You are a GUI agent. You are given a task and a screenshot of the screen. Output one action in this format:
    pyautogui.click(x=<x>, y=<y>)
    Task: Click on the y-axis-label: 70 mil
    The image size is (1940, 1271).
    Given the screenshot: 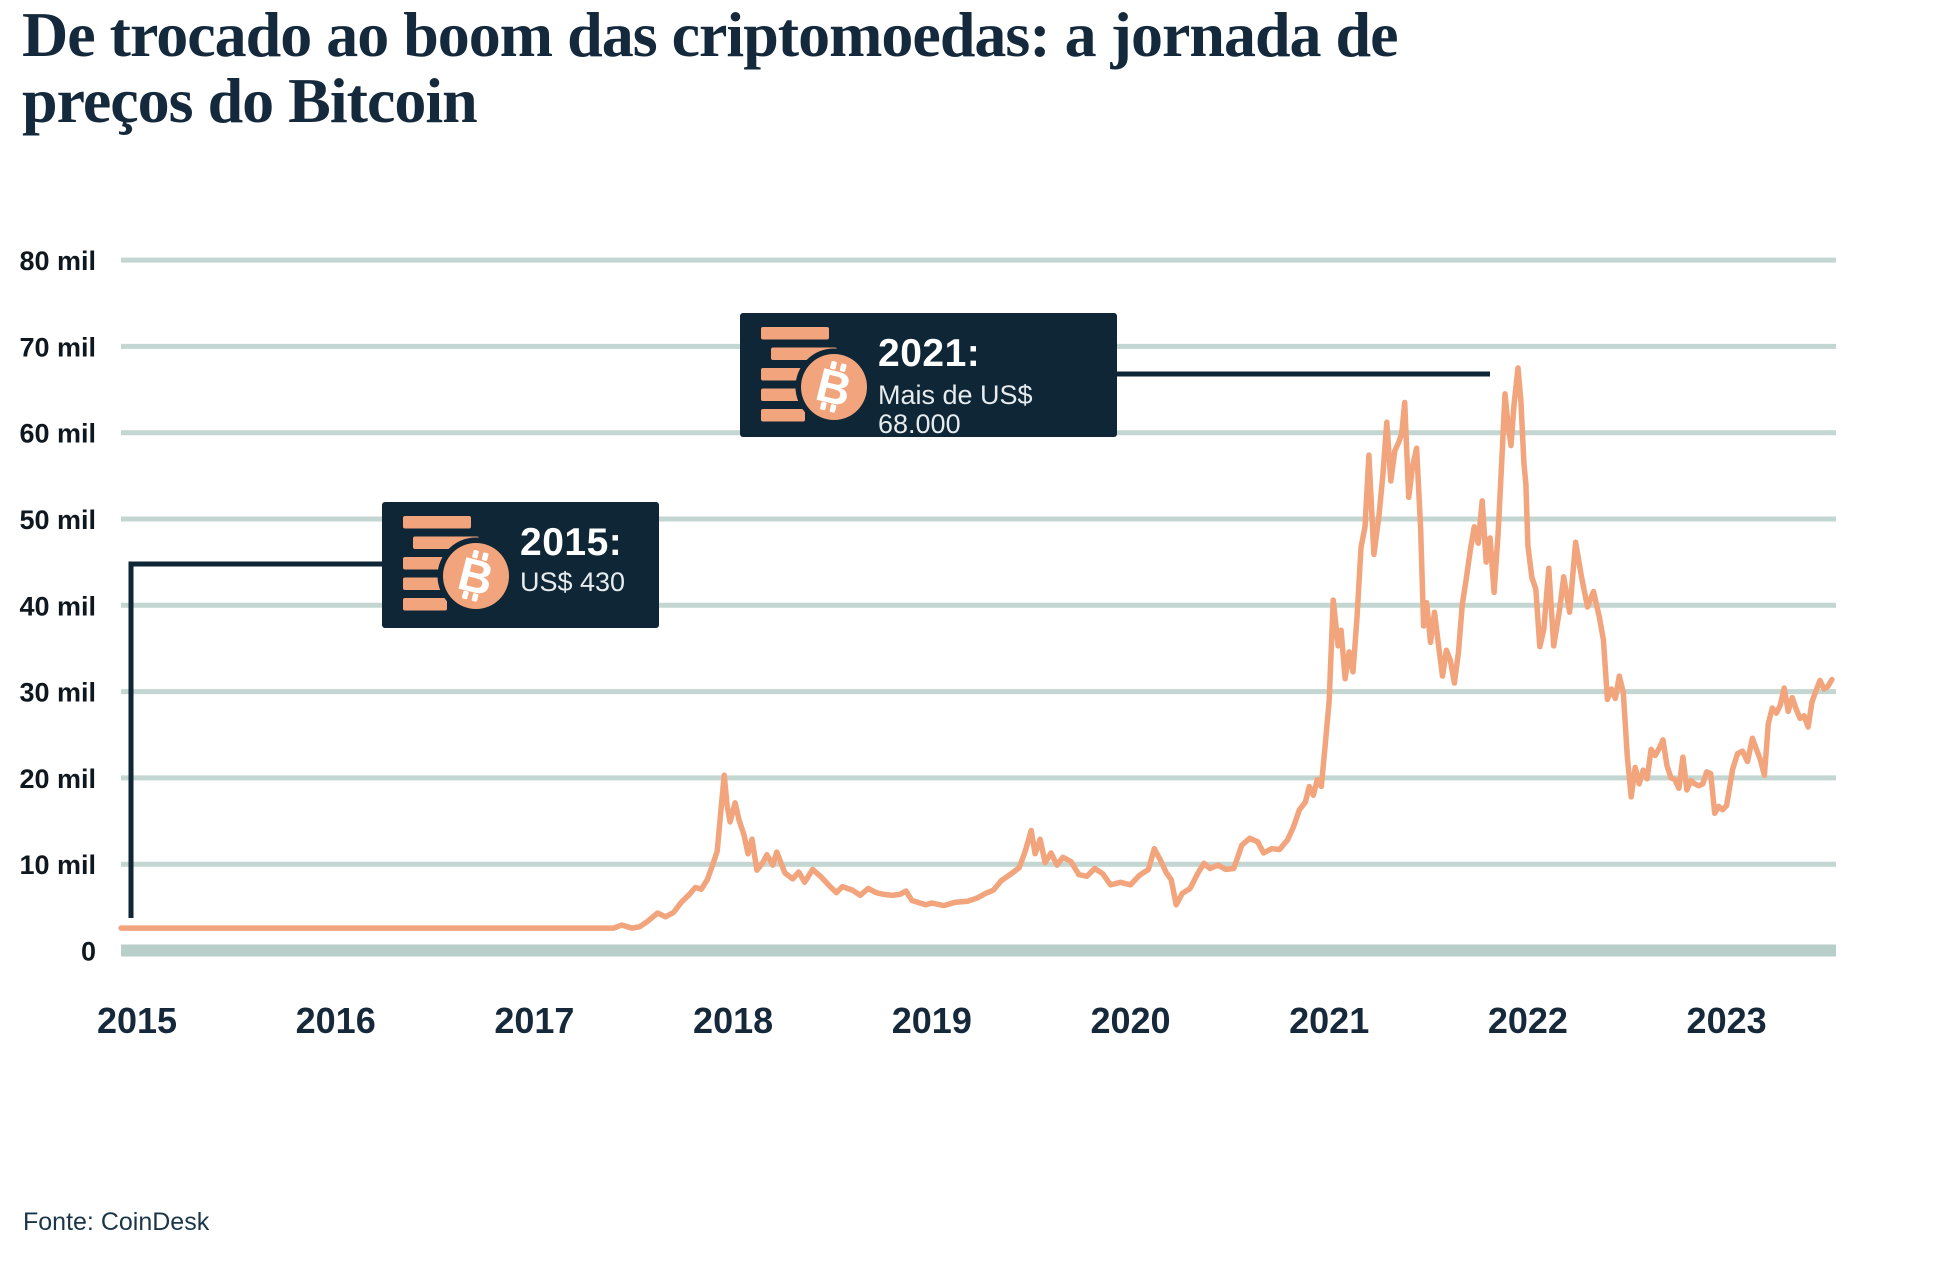 What is the action you would take?
    pyautogui.click(x=57, y=347)
    